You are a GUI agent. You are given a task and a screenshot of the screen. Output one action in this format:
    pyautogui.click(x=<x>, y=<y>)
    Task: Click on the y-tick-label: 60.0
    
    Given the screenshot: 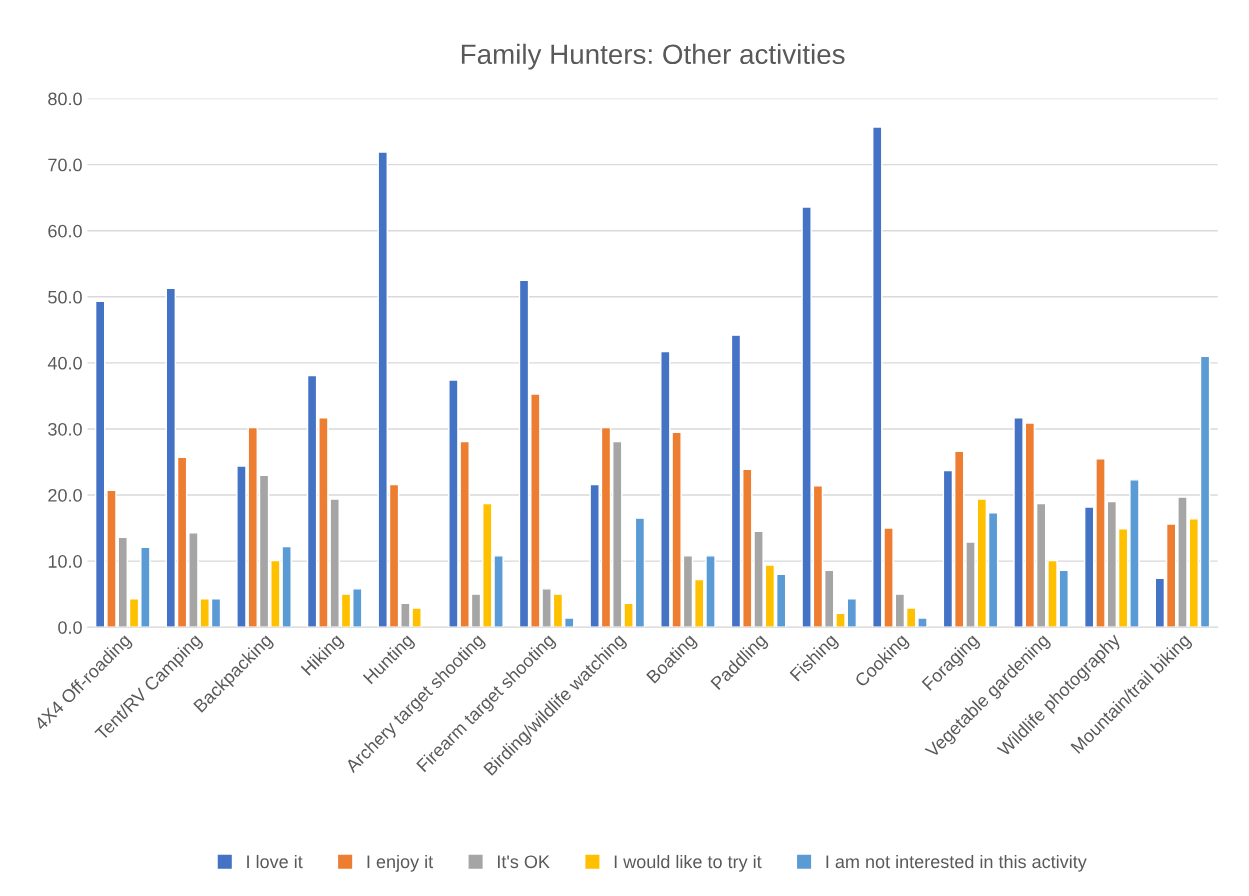 What is the action you would take?
    pyautogui.click(x=65, y=231)
    